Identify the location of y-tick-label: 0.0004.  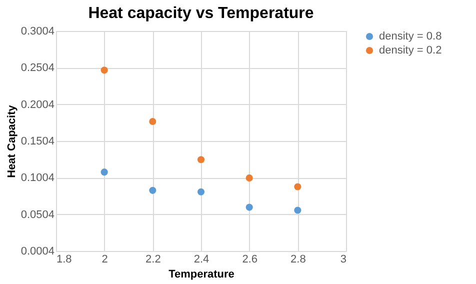
(37, 252).